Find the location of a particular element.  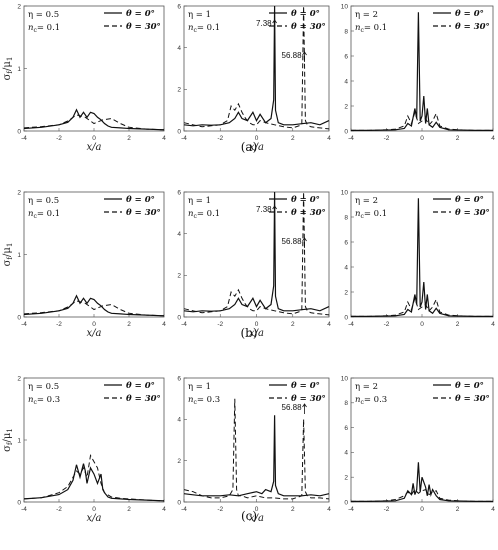

peak-annotation: 56.88 is located at coordinates (292, 241).